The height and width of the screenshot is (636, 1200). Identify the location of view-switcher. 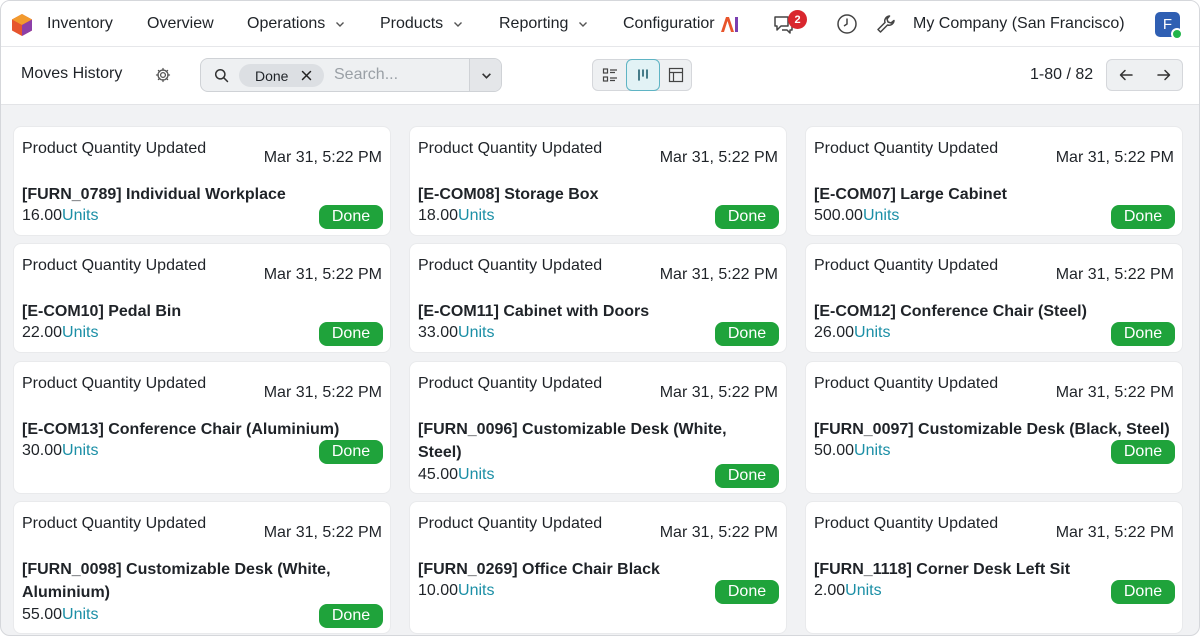
(642, 75).